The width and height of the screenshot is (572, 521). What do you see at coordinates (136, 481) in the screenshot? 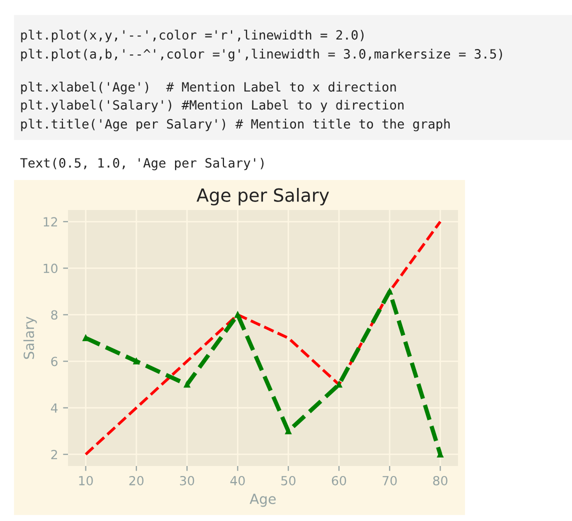
I see `x-tick-label: 20` at bounding box center [136, 481].